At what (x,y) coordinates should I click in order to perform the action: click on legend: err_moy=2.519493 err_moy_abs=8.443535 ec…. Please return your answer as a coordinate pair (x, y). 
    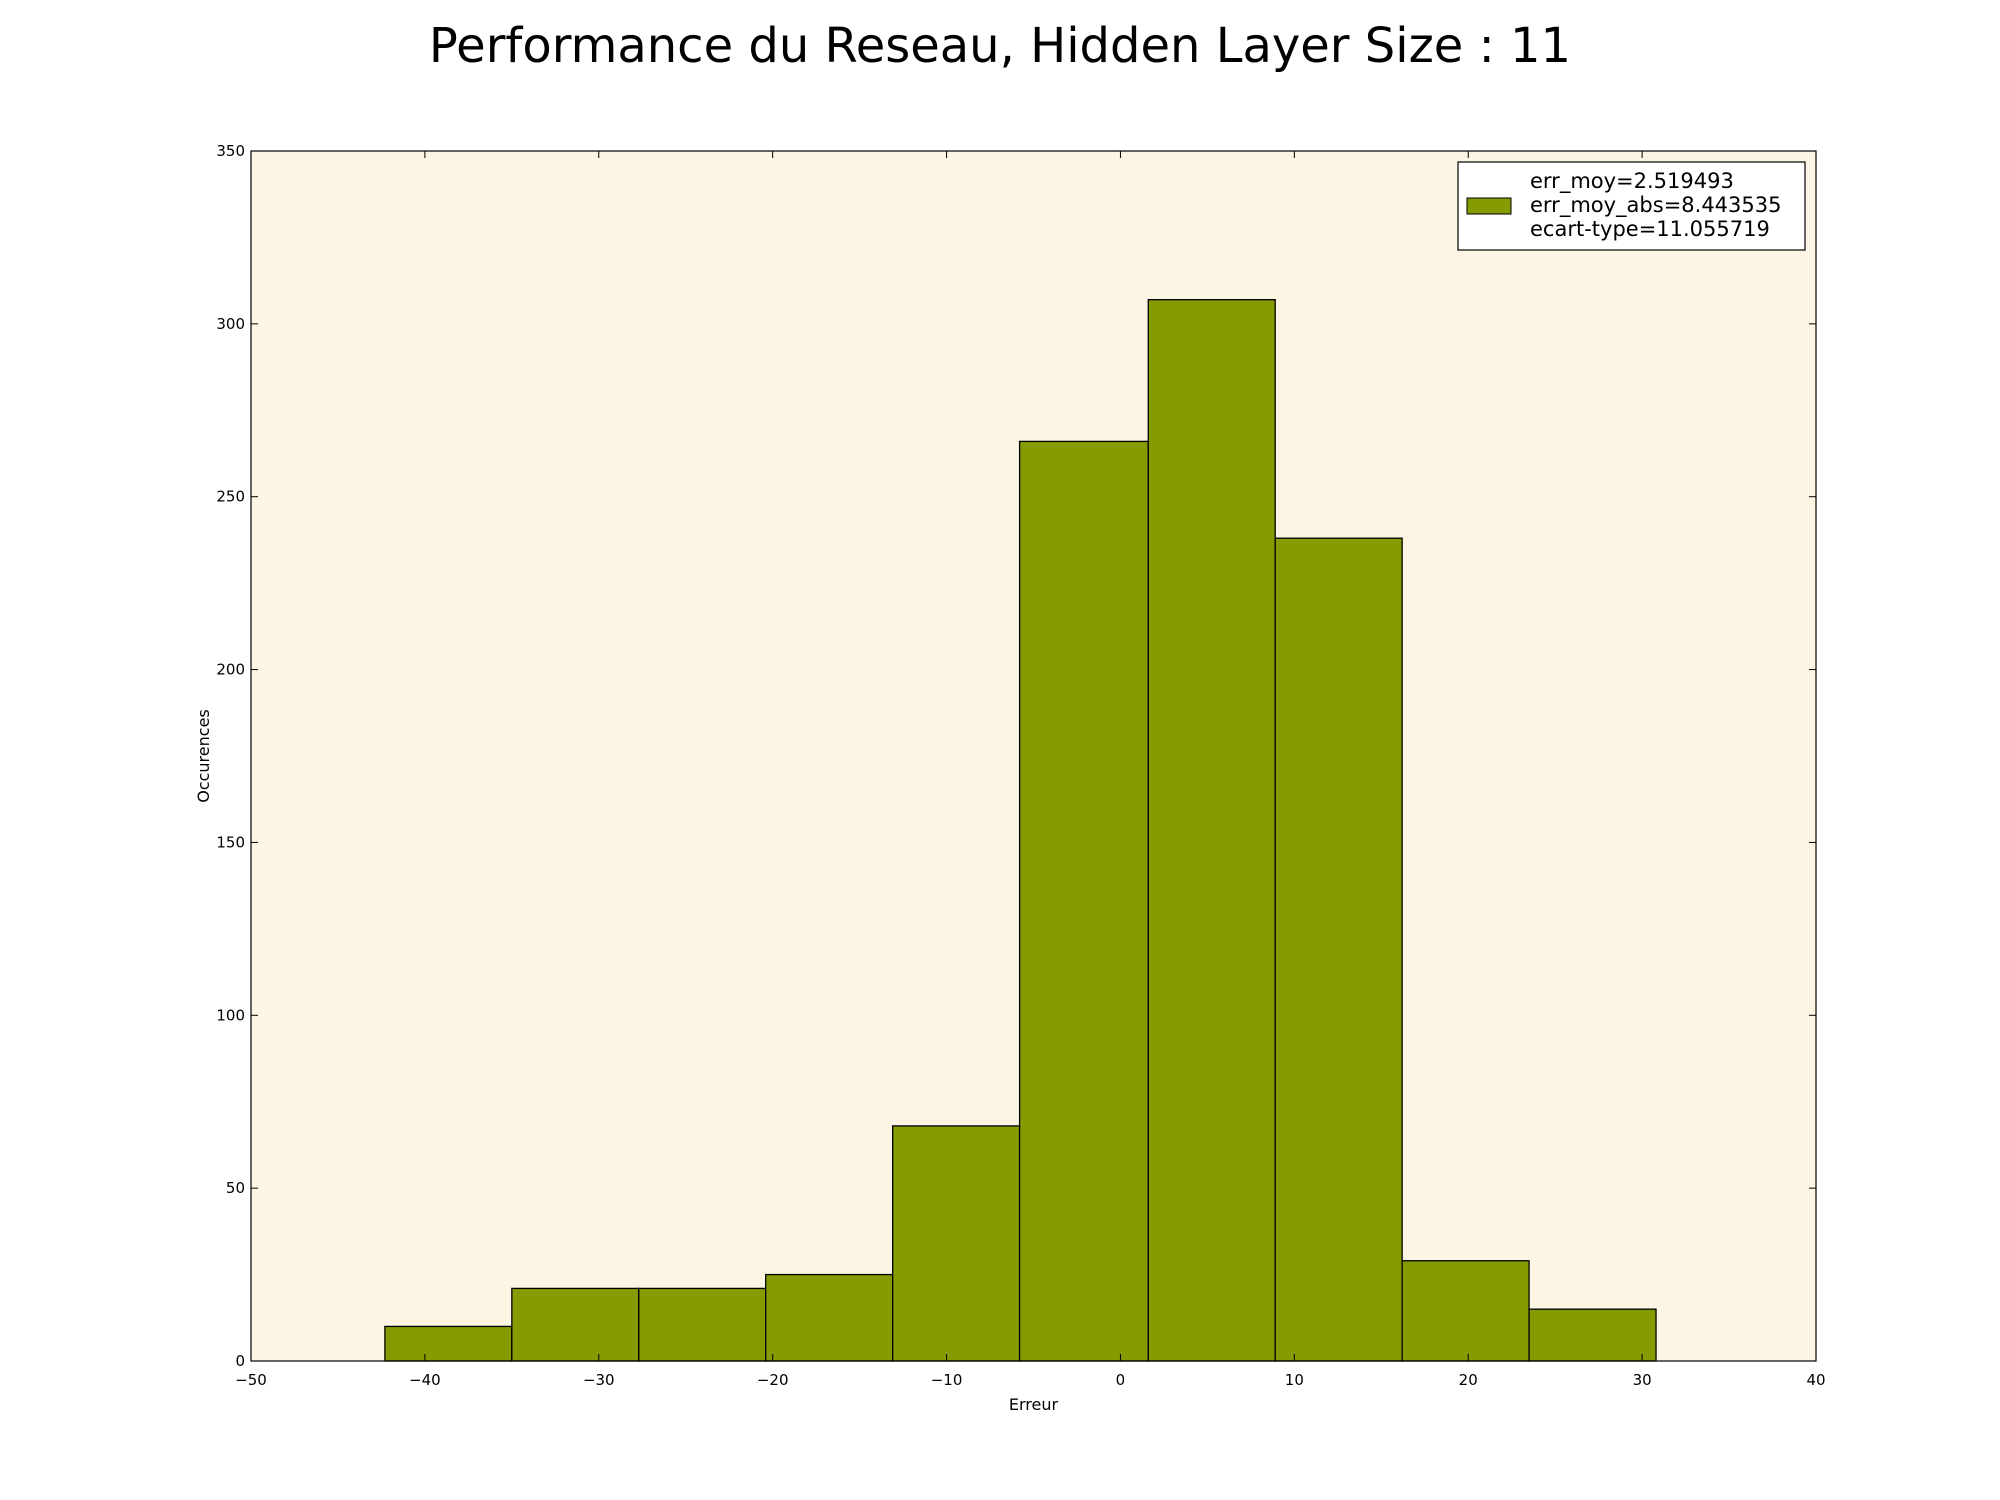
    Looking at the image, I should click on (1631, 206).